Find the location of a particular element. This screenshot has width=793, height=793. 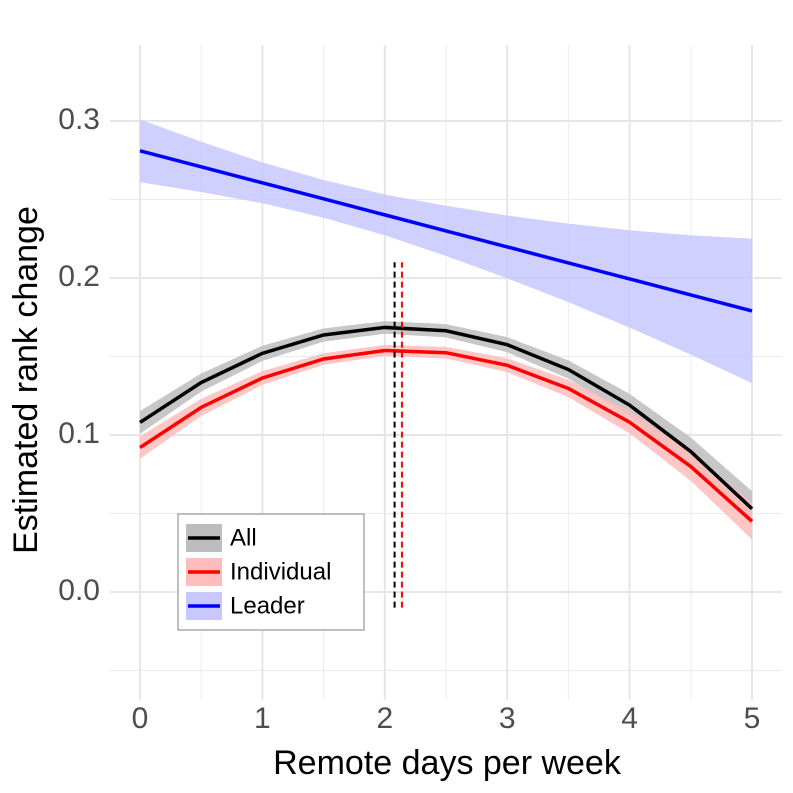

y-tick-label: 0.1 is located at coordinates (79, 433).